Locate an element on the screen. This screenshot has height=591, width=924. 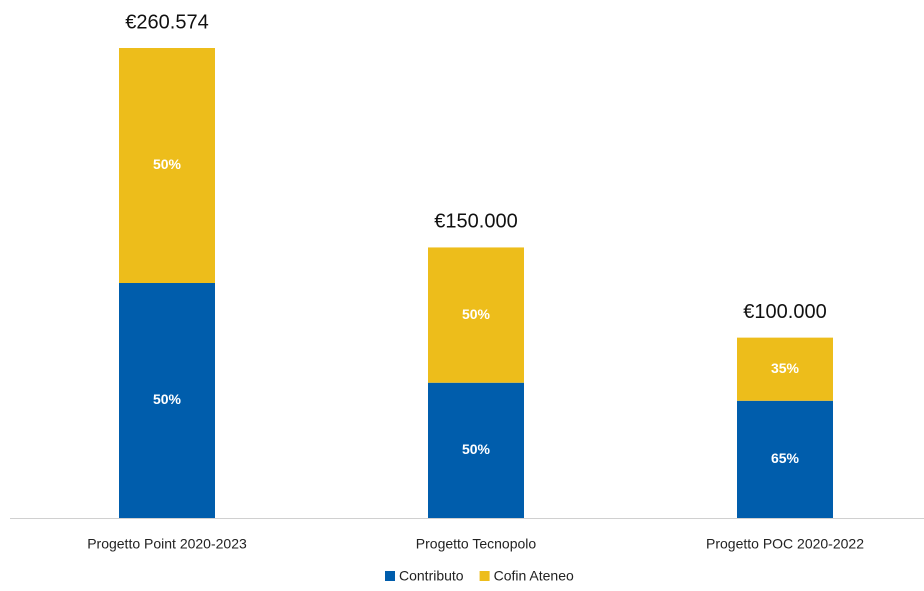
total-label: €260.574 is located at coordinates (166, 22).